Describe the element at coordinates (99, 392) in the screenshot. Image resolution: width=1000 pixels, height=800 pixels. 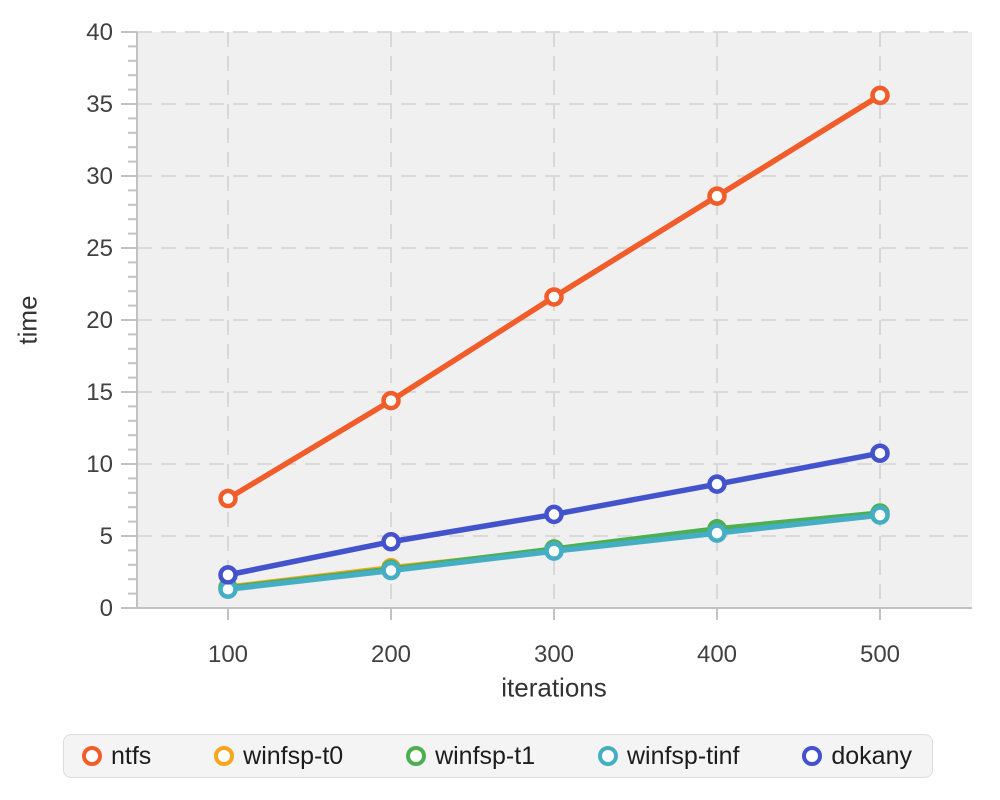
I see `svg-text: 15` at that location.